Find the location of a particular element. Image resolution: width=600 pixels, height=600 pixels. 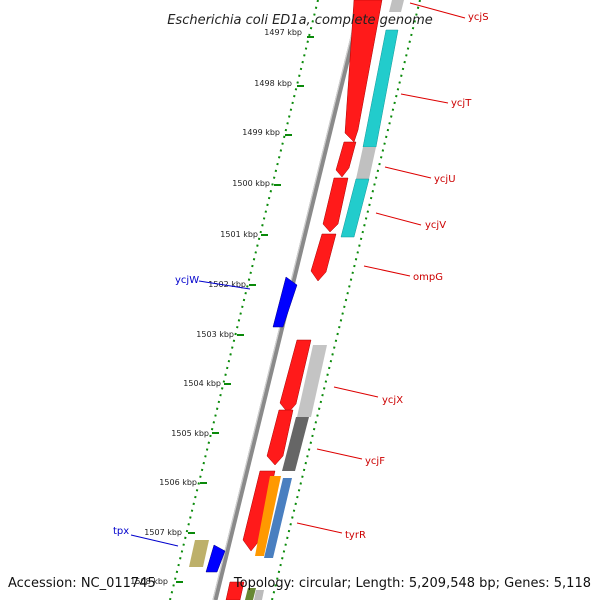

ycjV-track-cyan is located at coordinates (355, 208).